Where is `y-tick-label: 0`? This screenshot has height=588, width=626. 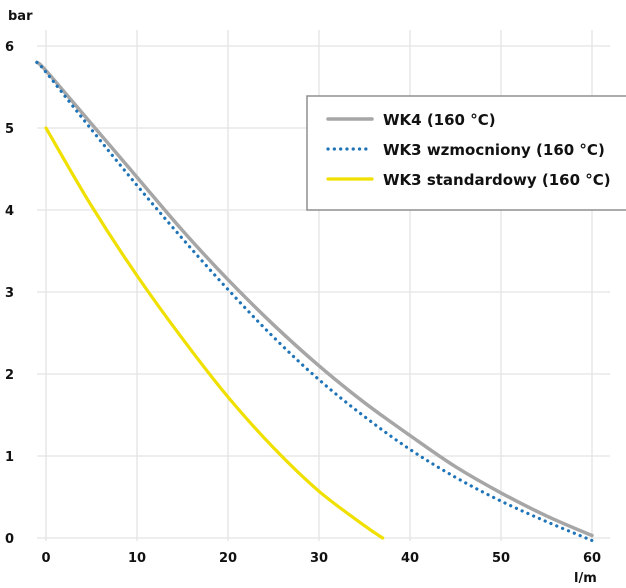 y-tick-label: 0 is located at coordinates (9, 539).